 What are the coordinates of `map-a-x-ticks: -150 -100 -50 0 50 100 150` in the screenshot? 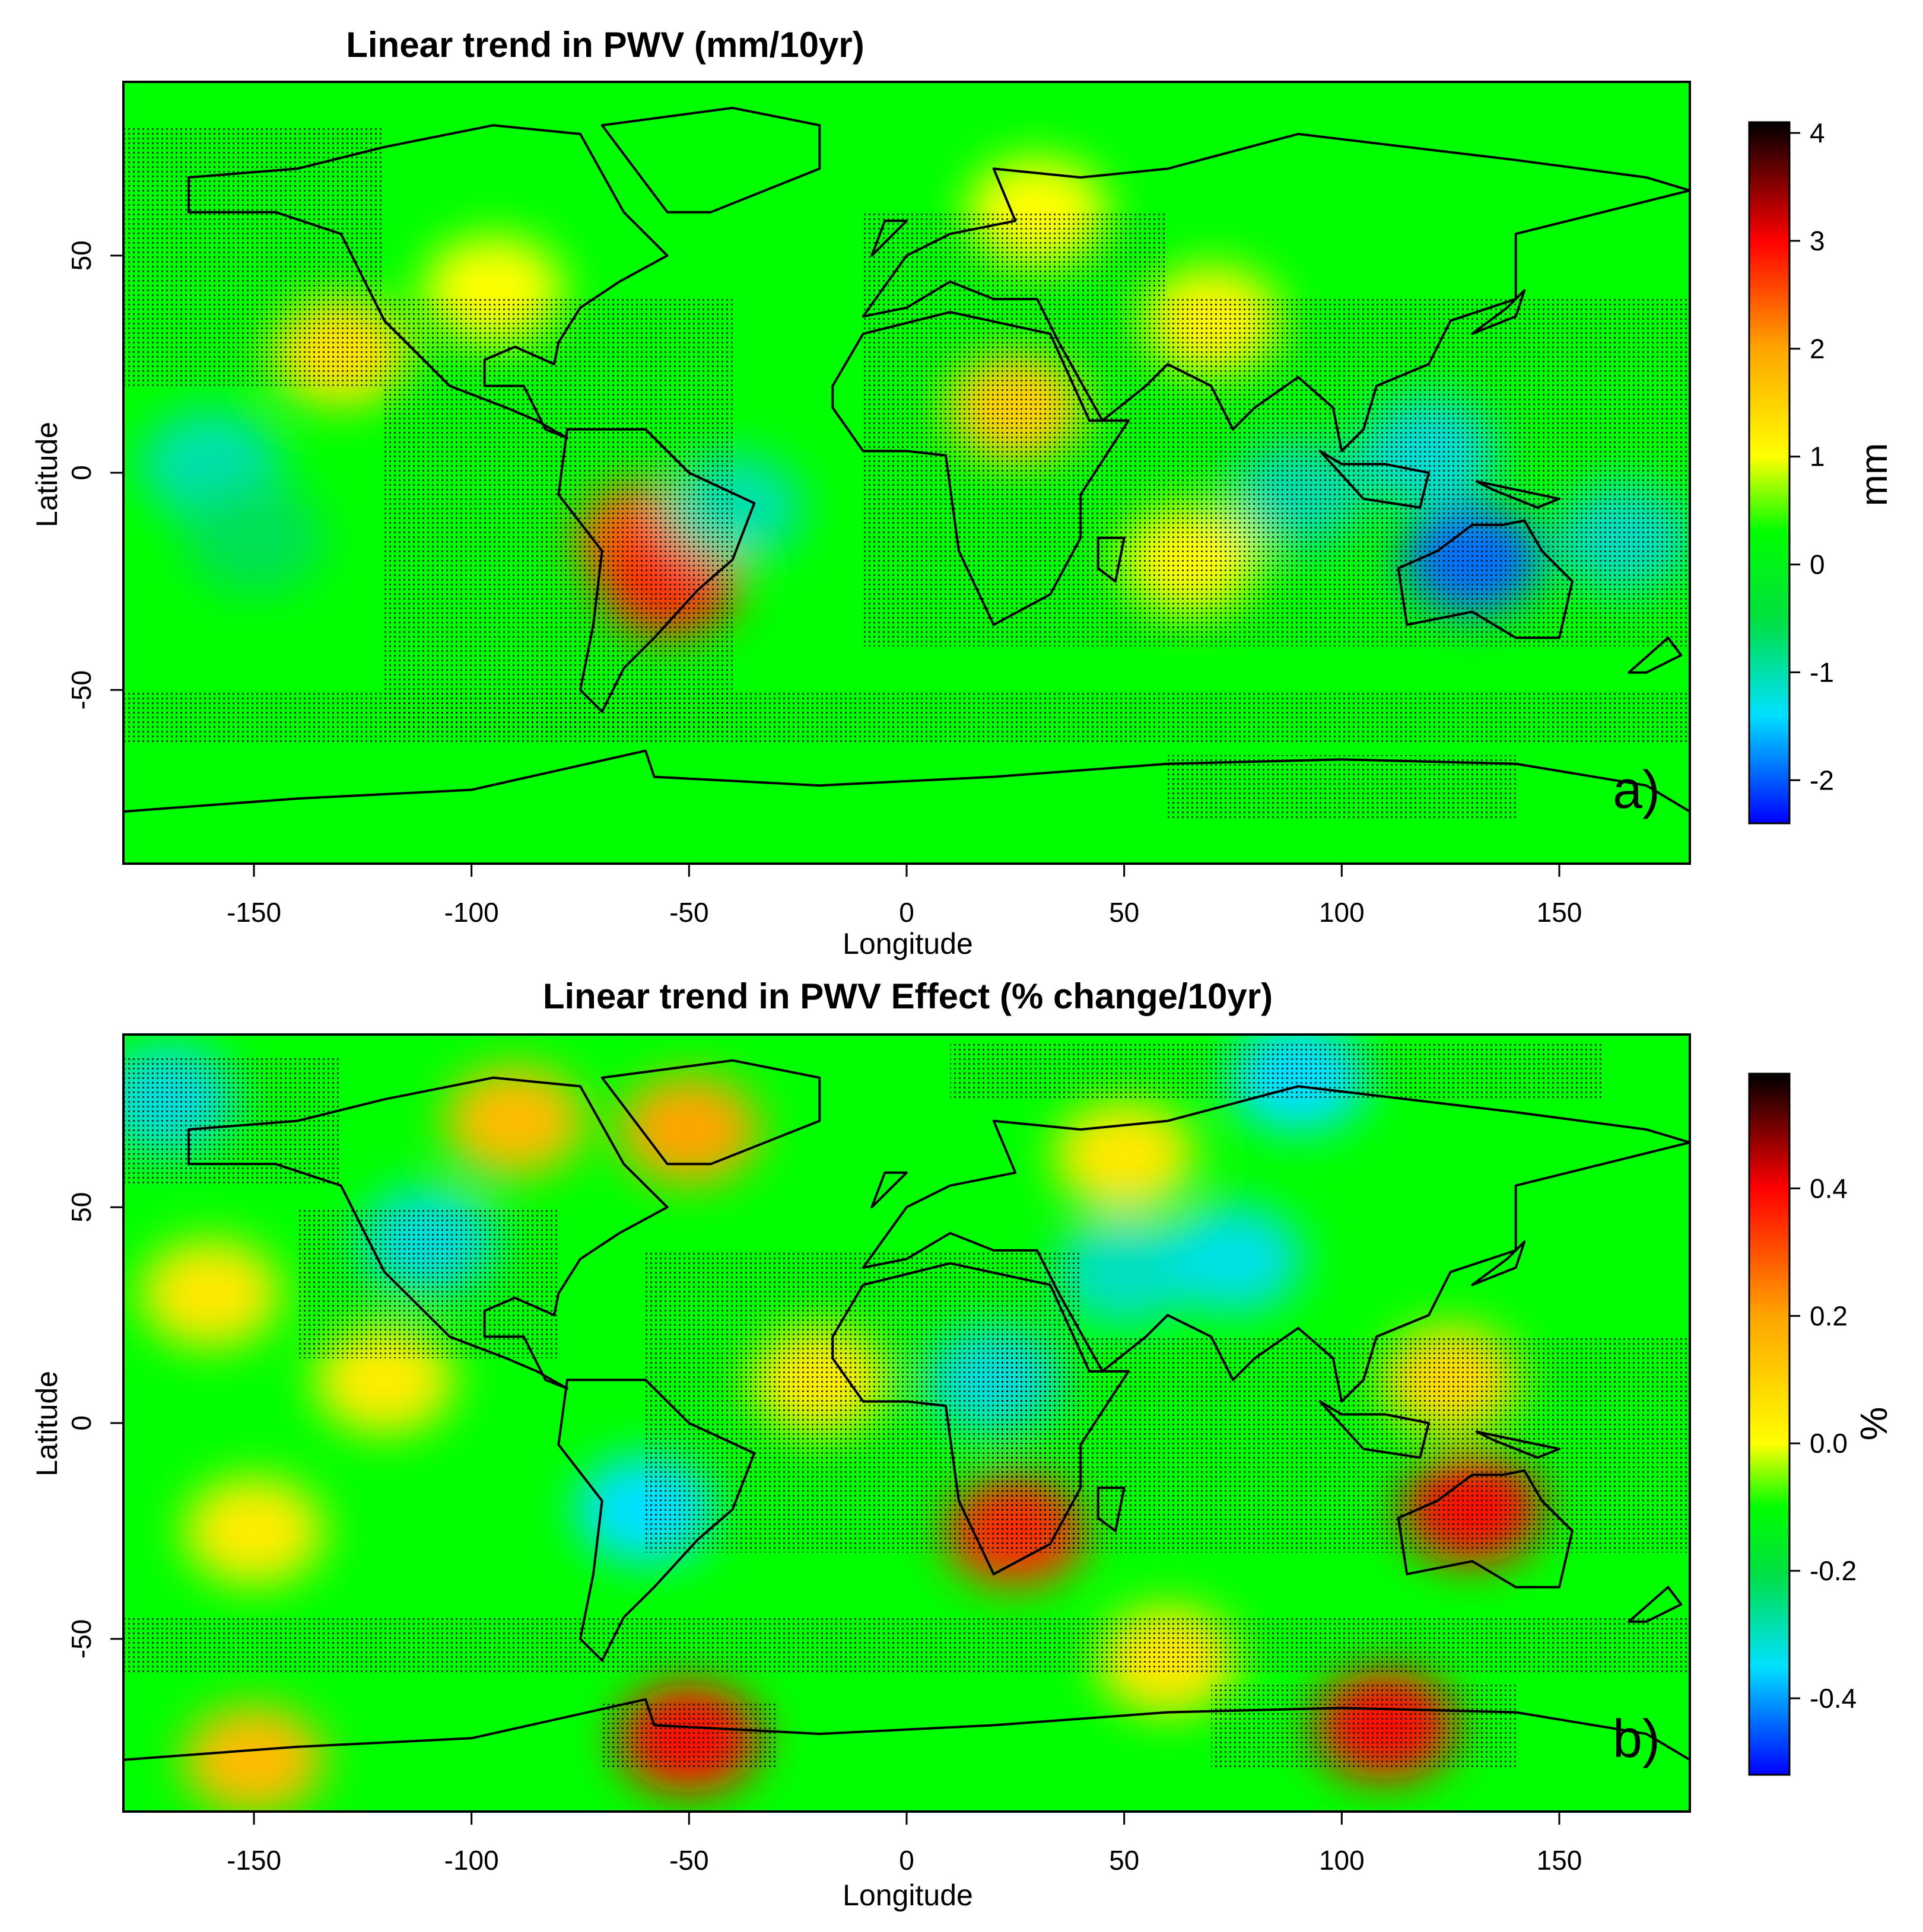 It's located at (904, 896).